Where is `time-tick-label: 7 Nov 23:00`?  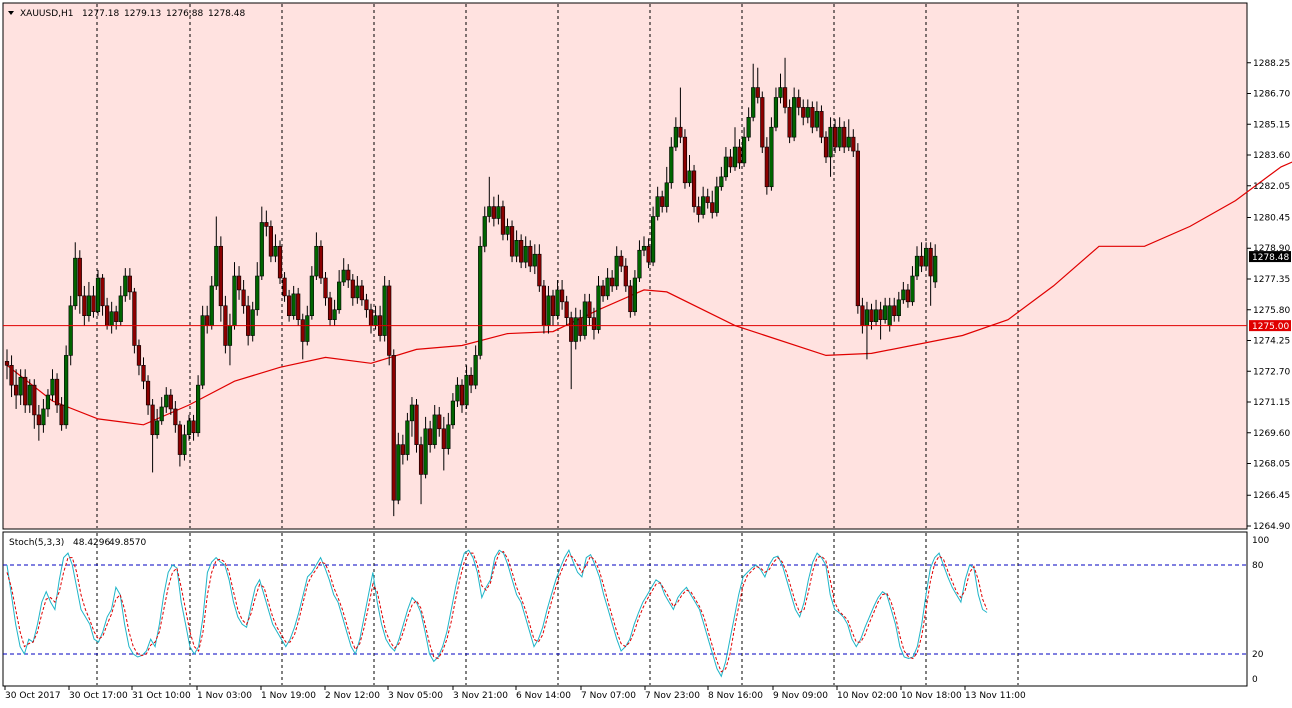
time-tick-label: 7 Nov 23:00 is located at coordinates (672, 696).